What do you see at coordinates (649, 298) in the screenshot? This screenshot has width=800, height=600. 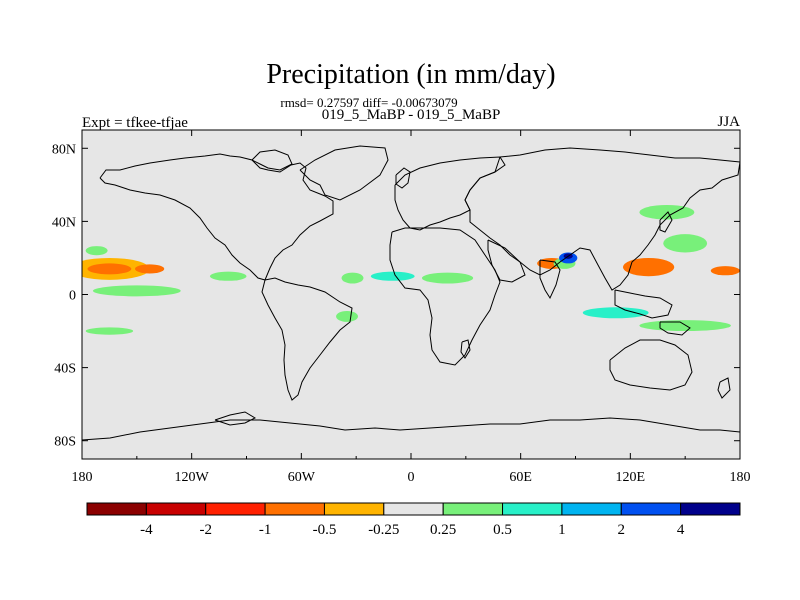 I see `anomaly-maritime-continent-orange` at bounding box center [649, 298].